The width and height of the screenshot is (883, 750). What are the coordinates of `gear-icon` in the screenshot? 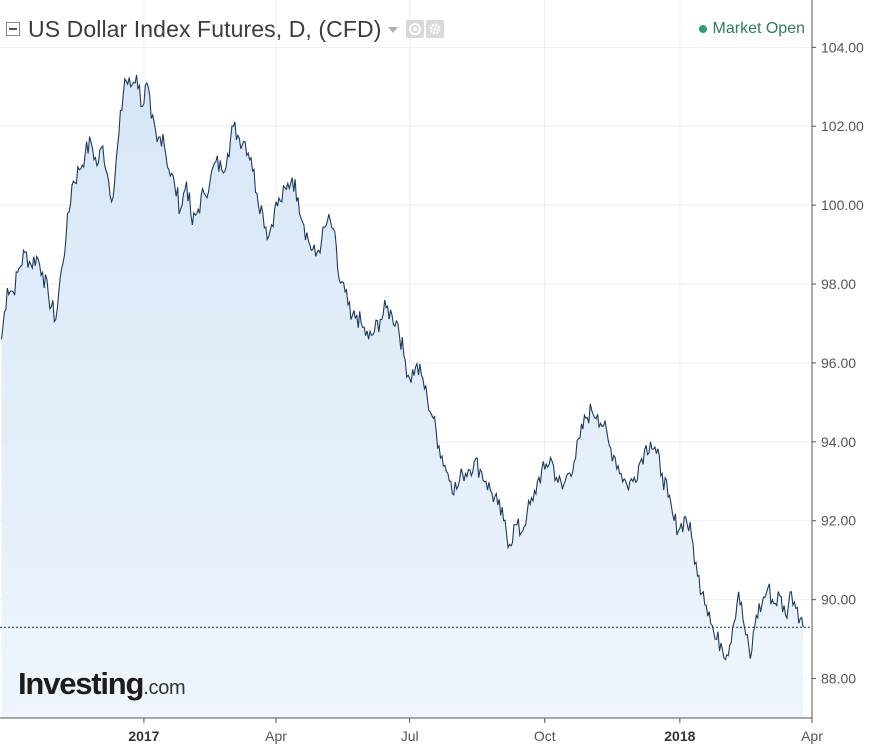 It's located at (434, 29).